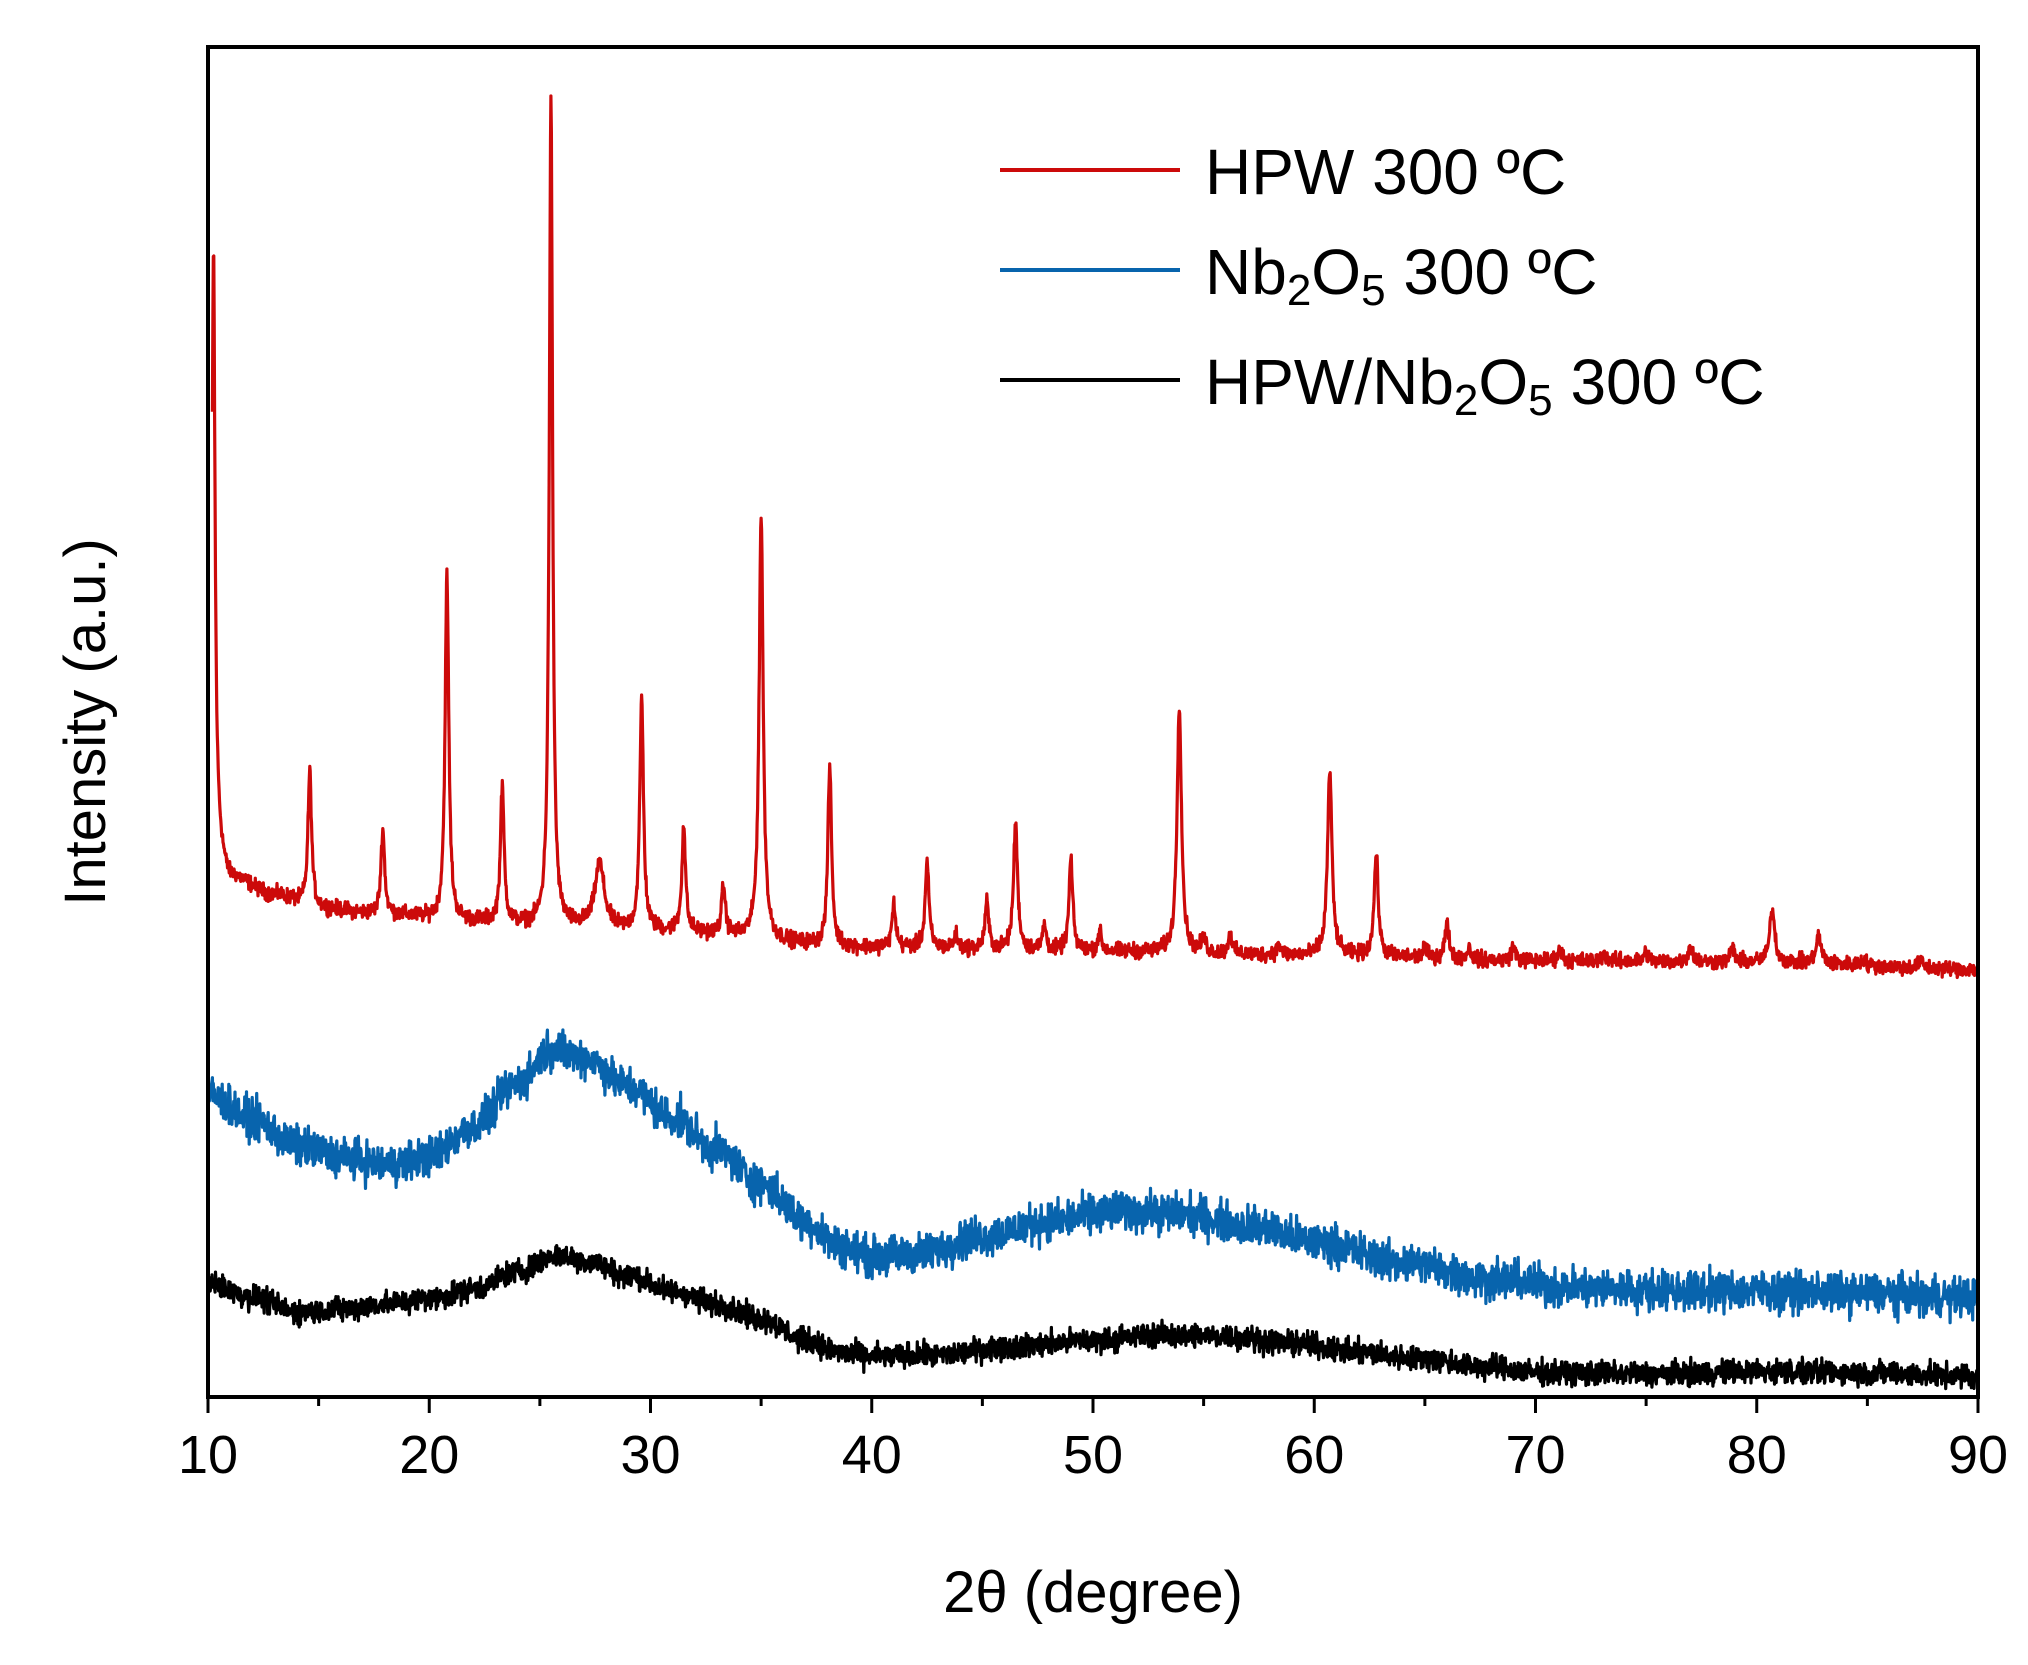 The width and height of the screenshot is (2028, 1665). What do you see at coordinates (1485, 385) in the screenshot?
I see `legend-label: HPW/Nb2O5 300 ºC` at bounding box center [1485, 385].